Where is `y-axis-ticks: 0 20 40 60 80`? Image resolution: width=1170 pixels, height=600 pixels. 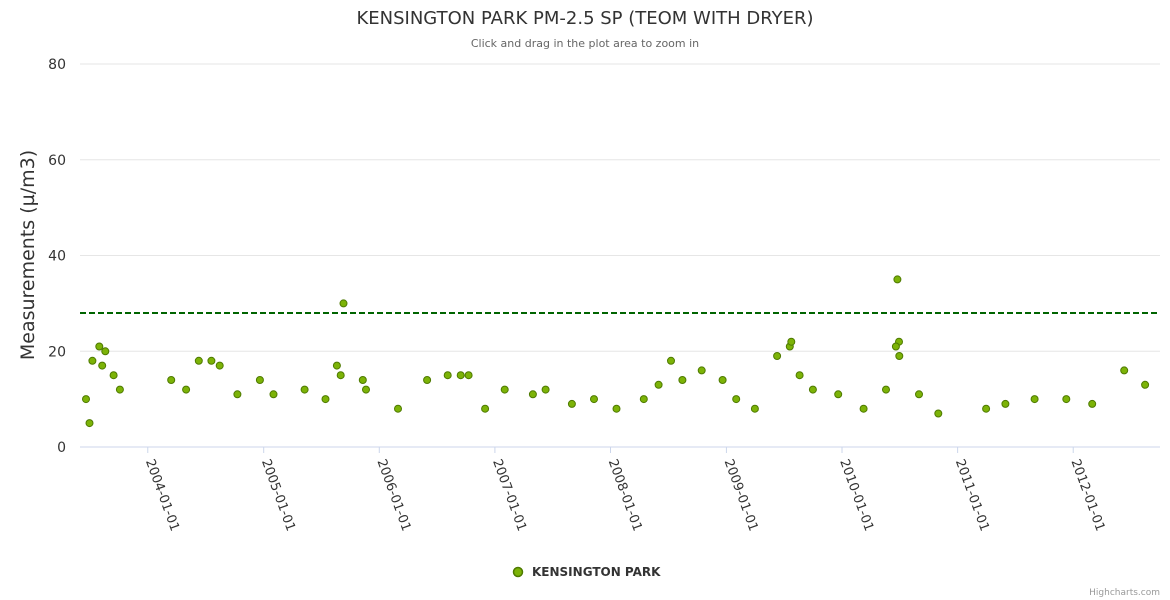
y-axis-ticks: 0 20 40 60 80 is located at coordinates (57, 256).